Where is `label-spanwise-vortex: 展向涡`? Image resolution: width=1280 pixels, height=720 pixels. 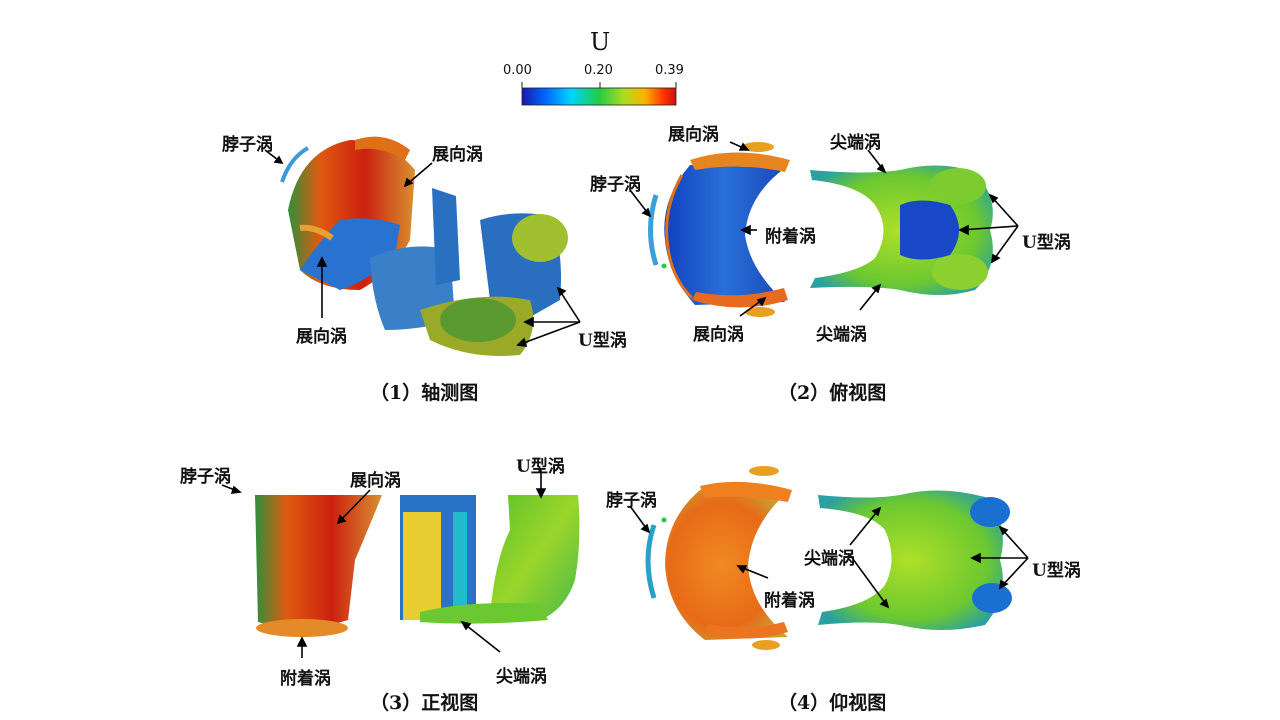 label-spanwise-vortex: 展向涡 is located at coordinates (375, 481).